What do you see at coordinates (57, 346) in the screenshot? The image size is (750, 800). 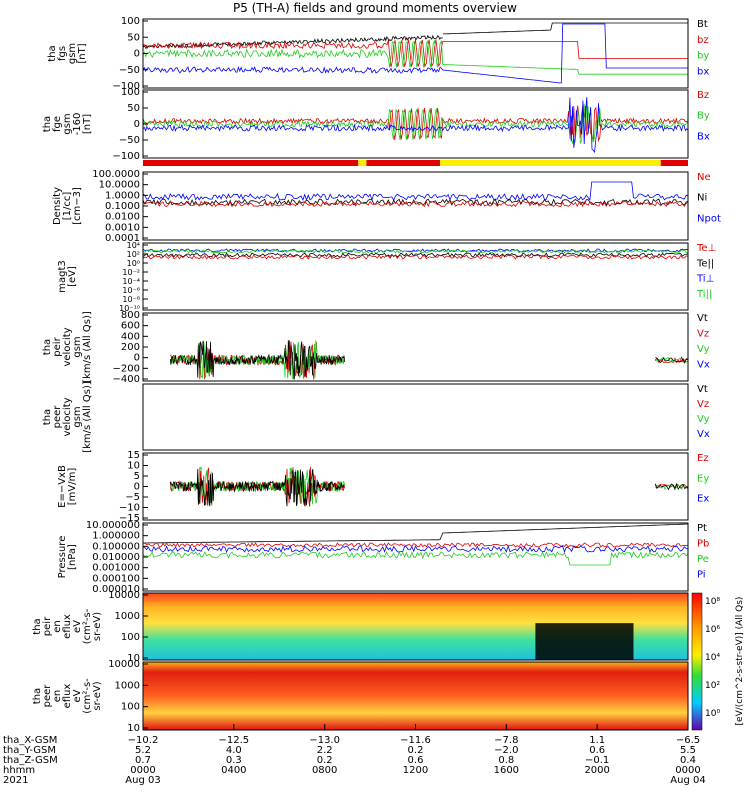 I see `ylabel: peir` at bounding box center [57, 346].